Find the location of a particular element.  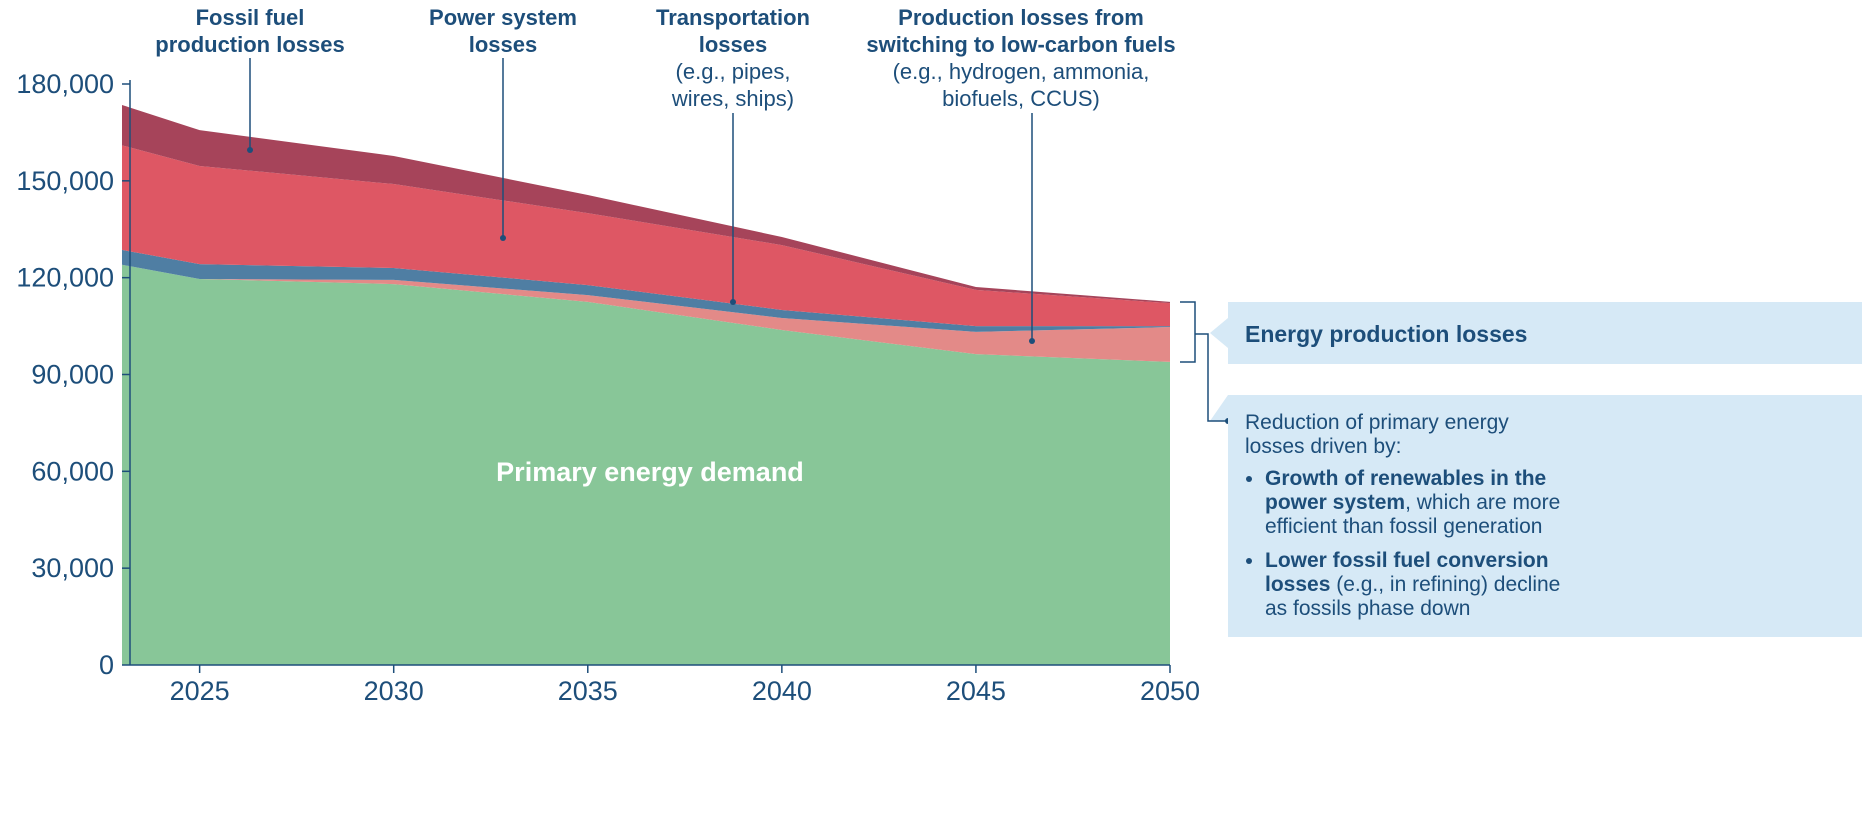

annotation: Power system losses is located at coordinates (503, 31).